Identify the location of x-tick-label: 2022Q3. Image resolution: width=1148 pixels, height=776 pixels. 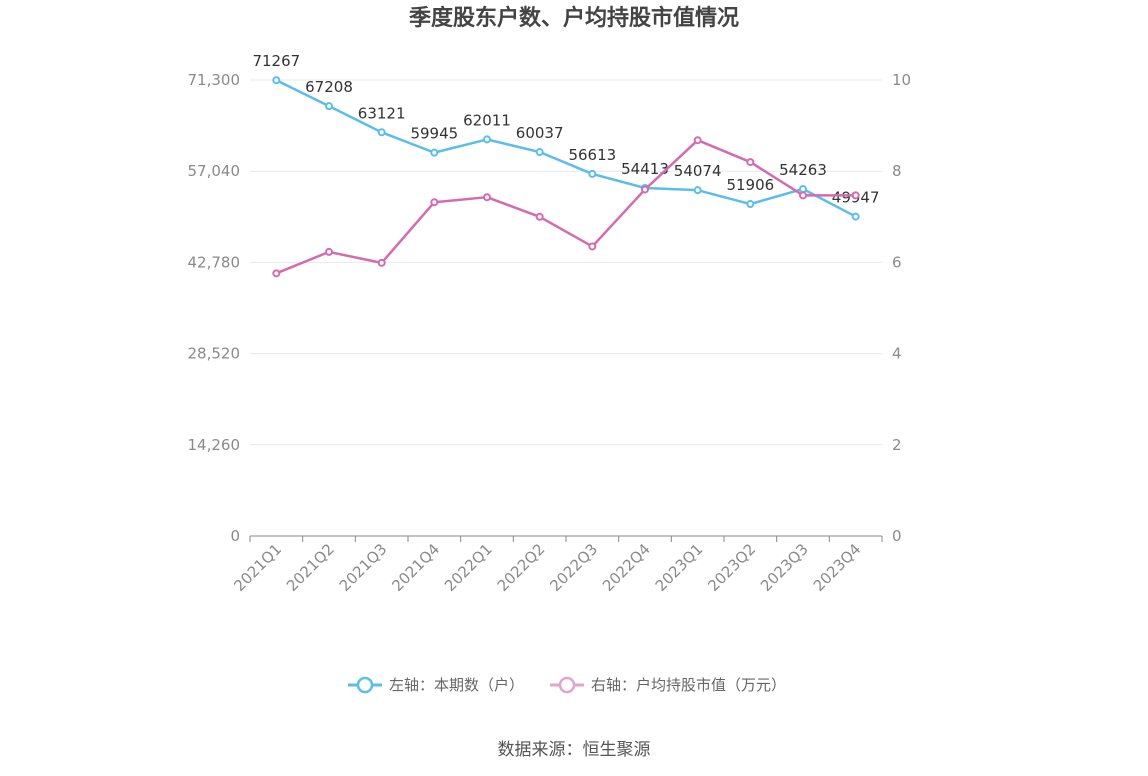
(573, 567).